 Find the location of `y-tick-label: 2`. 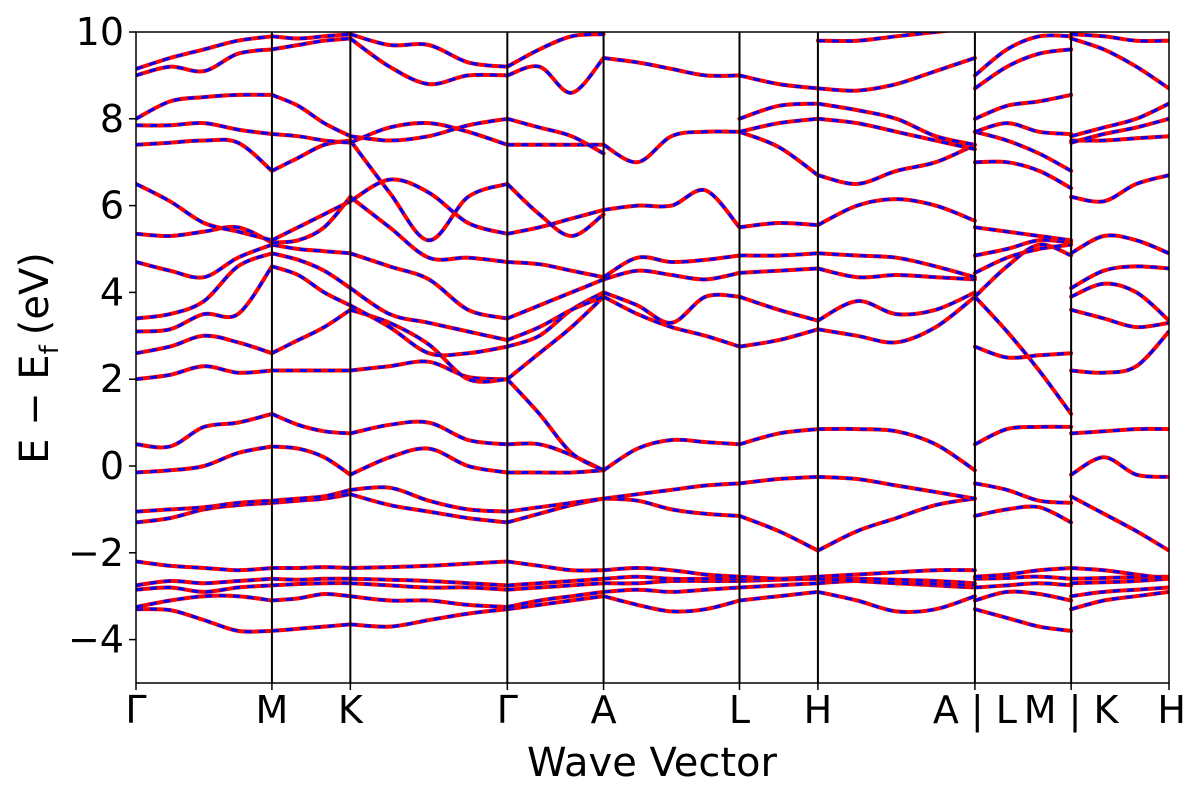

y-tick-label: 2 is located at coordinates (112, 379).